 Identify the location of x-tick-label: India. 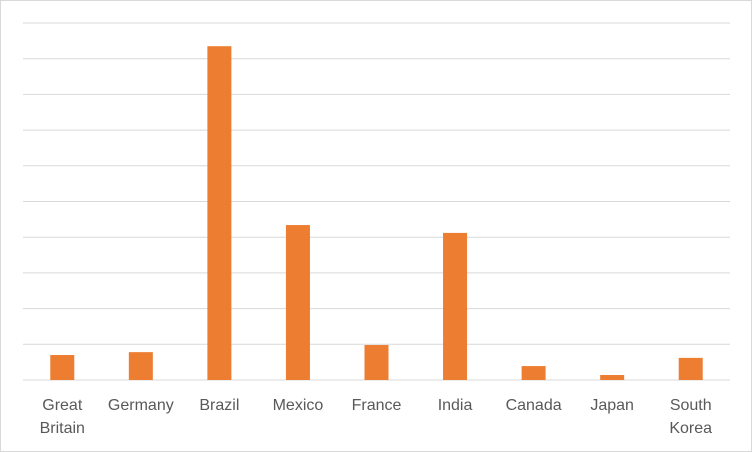
(455, 405).